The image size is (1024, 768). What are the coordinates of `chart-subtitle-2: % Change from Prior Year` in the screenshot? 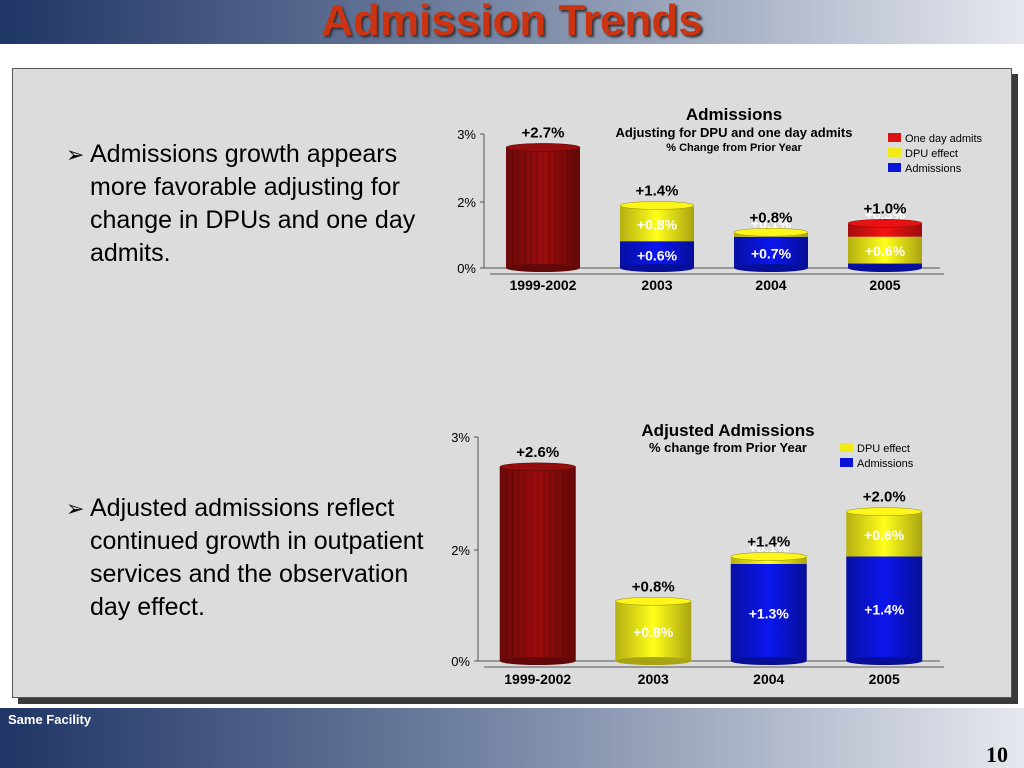 It's located at (734, 148).